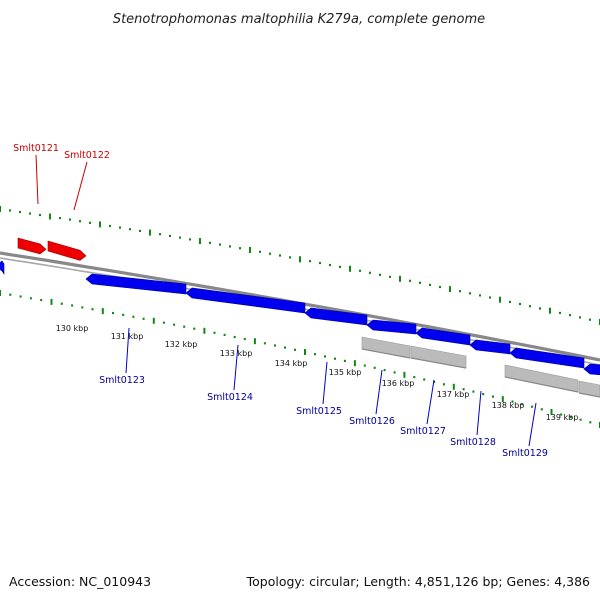 This screenshot has width=600, height=600. I want to click on gene-label-smlt0126: Smlt0126, so click(372, 421).